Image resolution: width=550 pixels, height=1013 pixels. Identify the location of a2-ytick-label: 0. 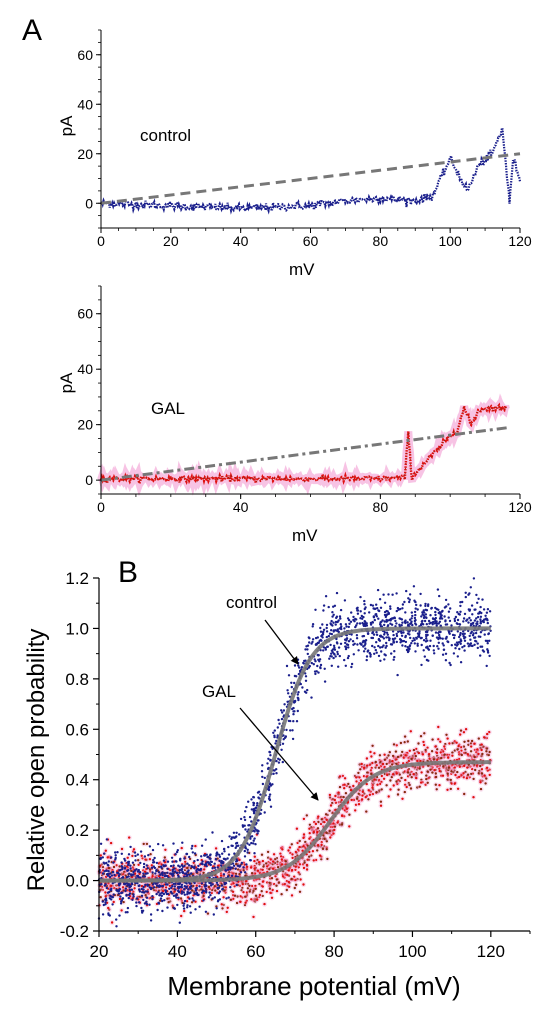
(89, 480).